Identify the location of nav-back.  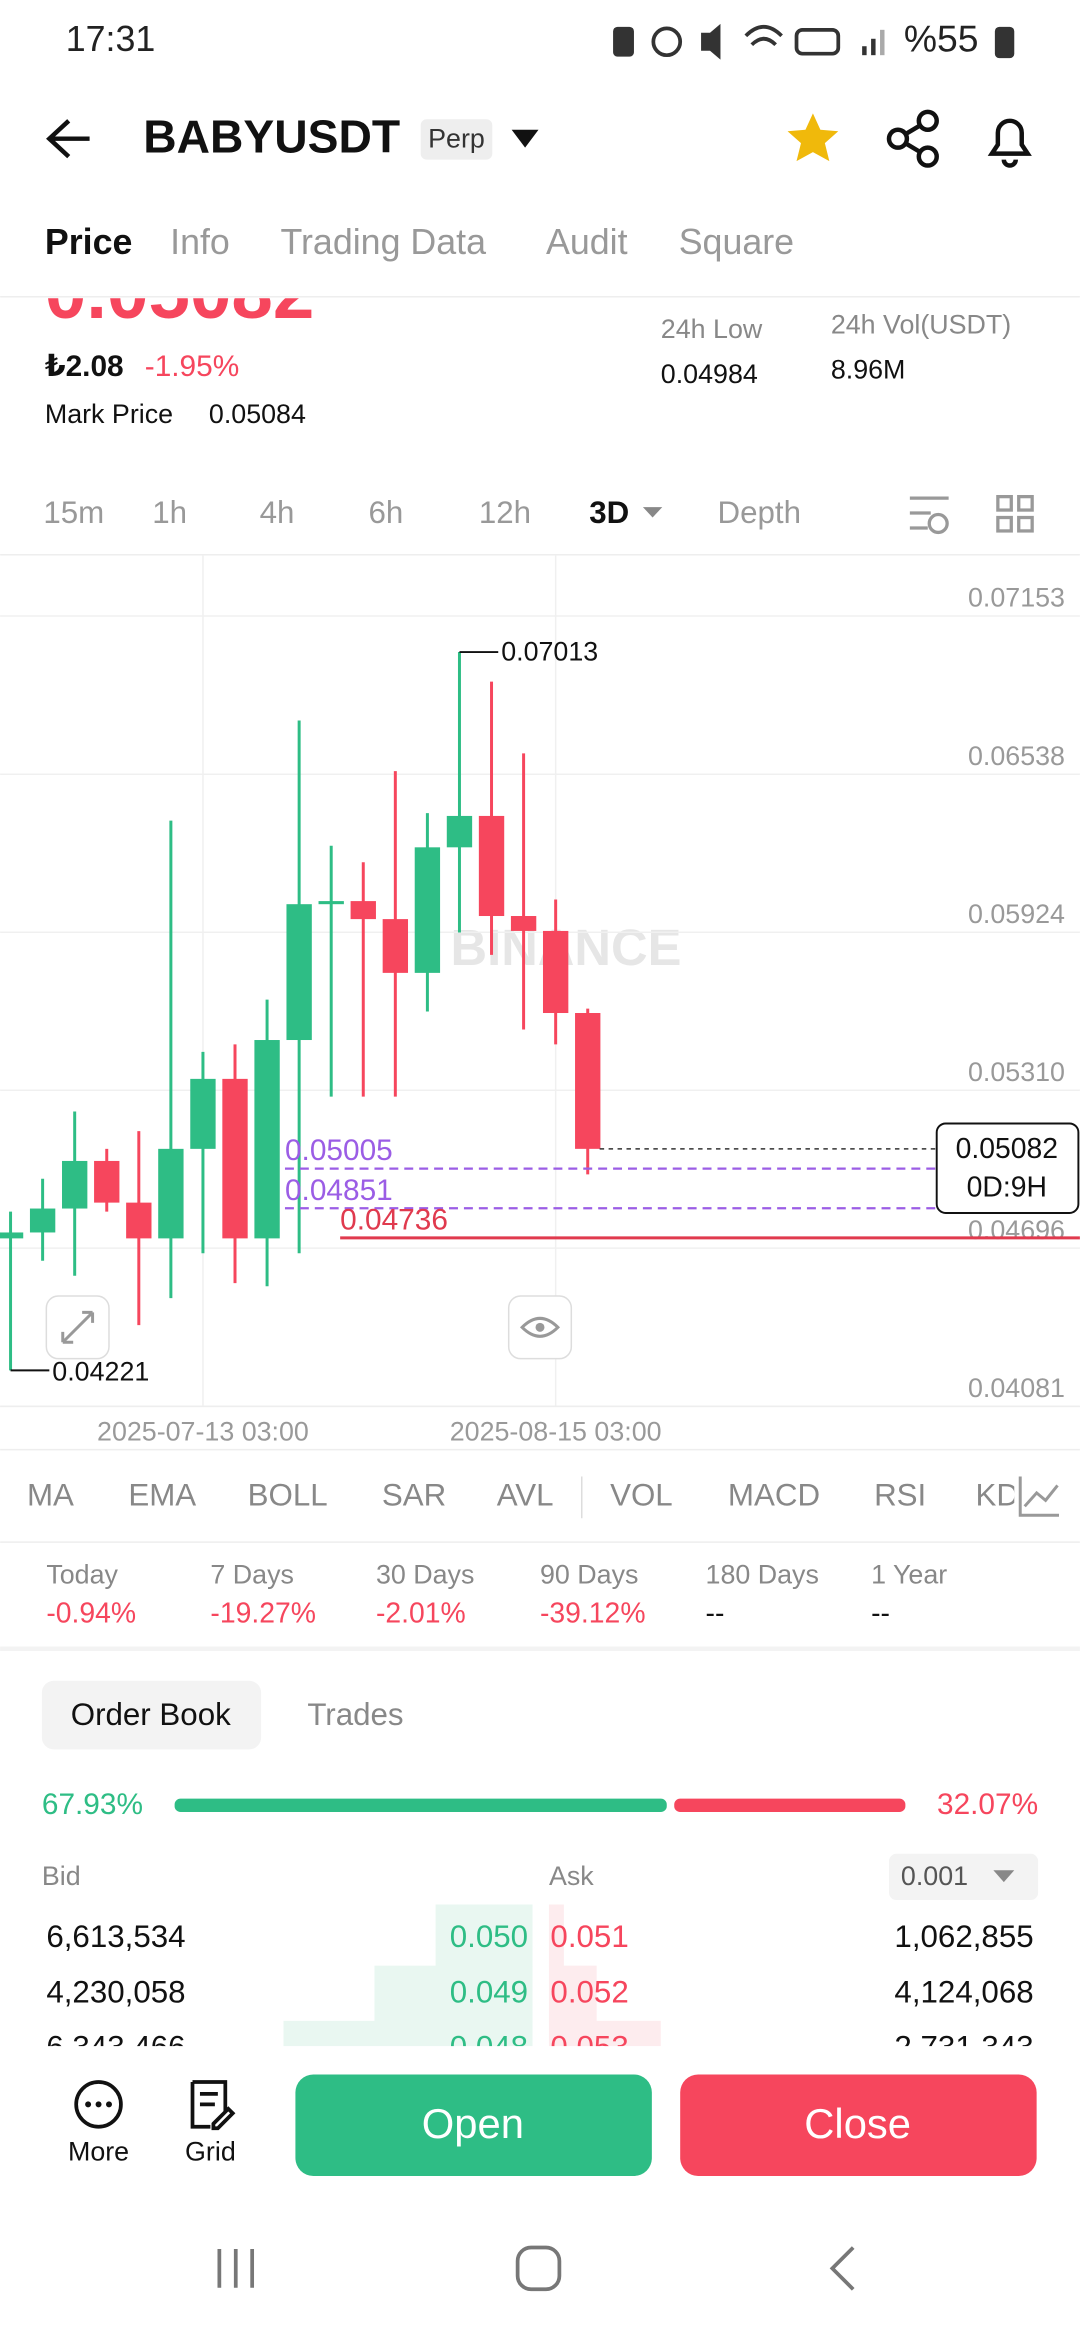
(842, 2268).